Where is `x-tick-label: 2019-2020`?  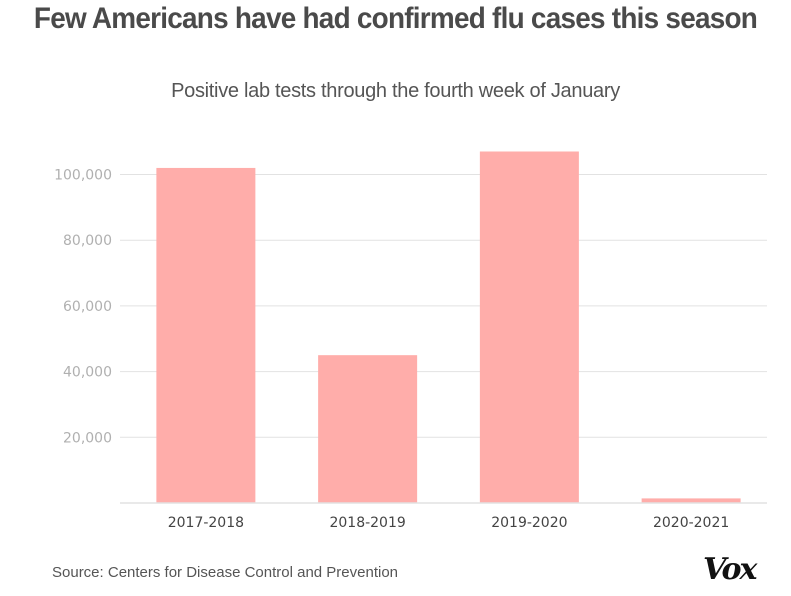
x-tick-label: 2019-2020 is located at coordinates (529, 523).